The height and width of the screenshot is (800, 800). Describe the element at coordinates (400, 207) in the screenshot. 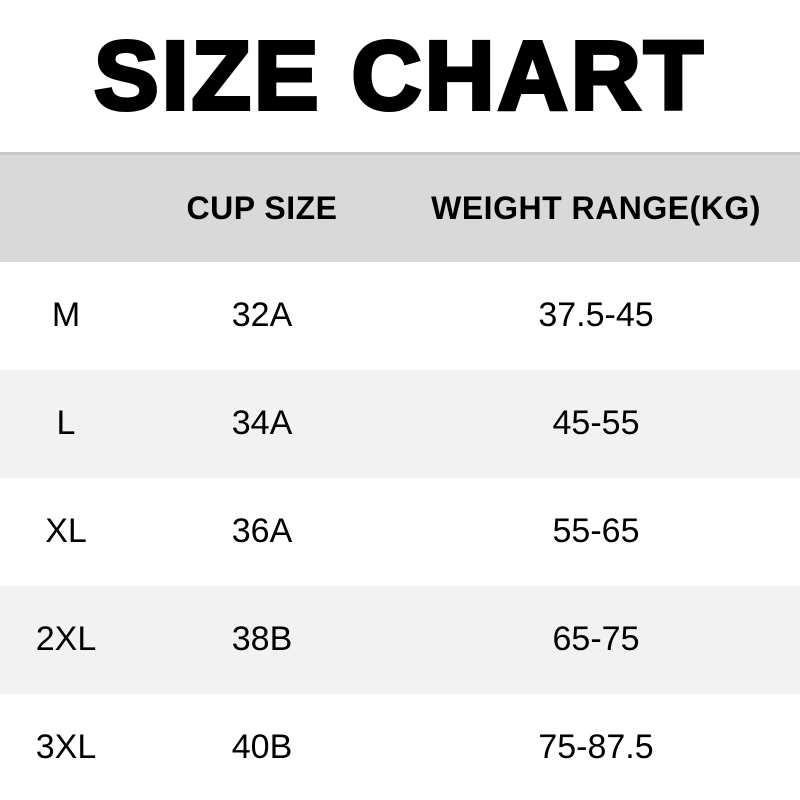

I see `table-header-row: CUP SIZE WEIGHT RANGE(KG)` at that location.